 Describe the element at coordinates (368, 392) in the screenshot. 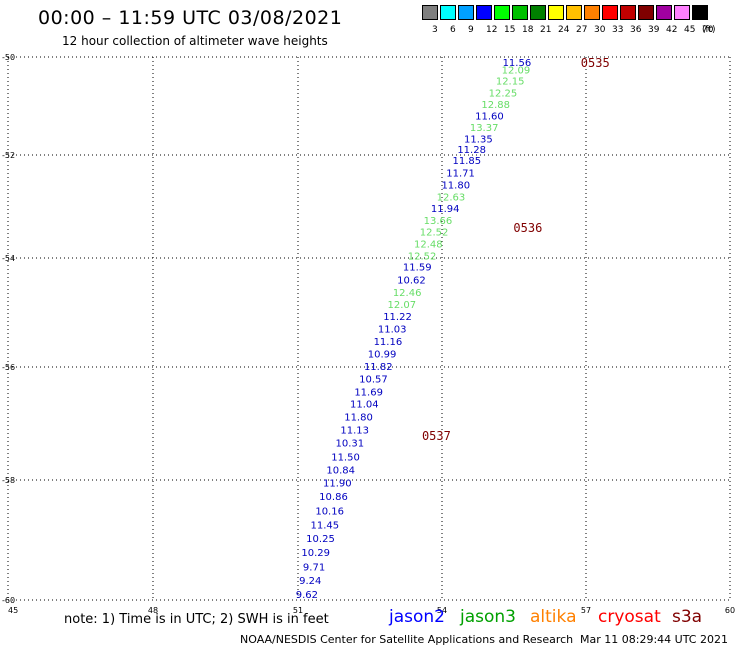

I see `swh-label: 11.69` at that location.